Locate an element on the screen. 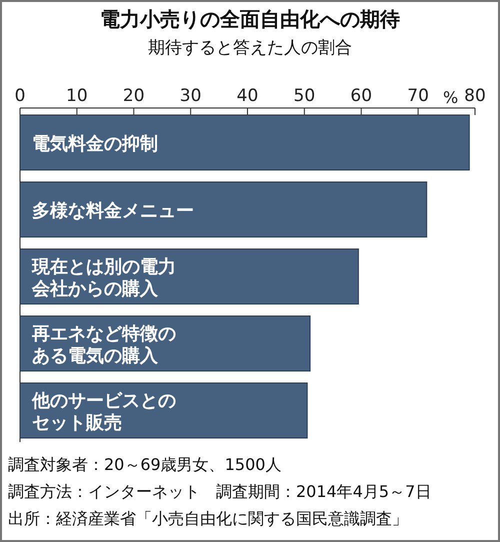 This screenshot has height=542, width=500. y-tick-label: 多様な料金メニュー is located at coordinates (113, 211).